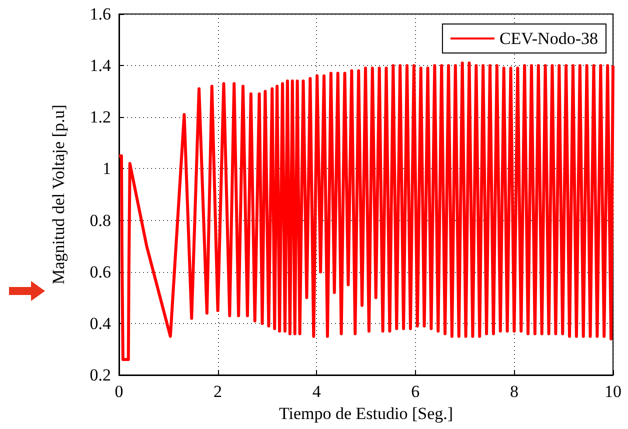 This screenshot has height=429, width=628. Describe the element at coordinates (101, 66) in the screenshot. I see `y-tick-label: 1.4` at that location.